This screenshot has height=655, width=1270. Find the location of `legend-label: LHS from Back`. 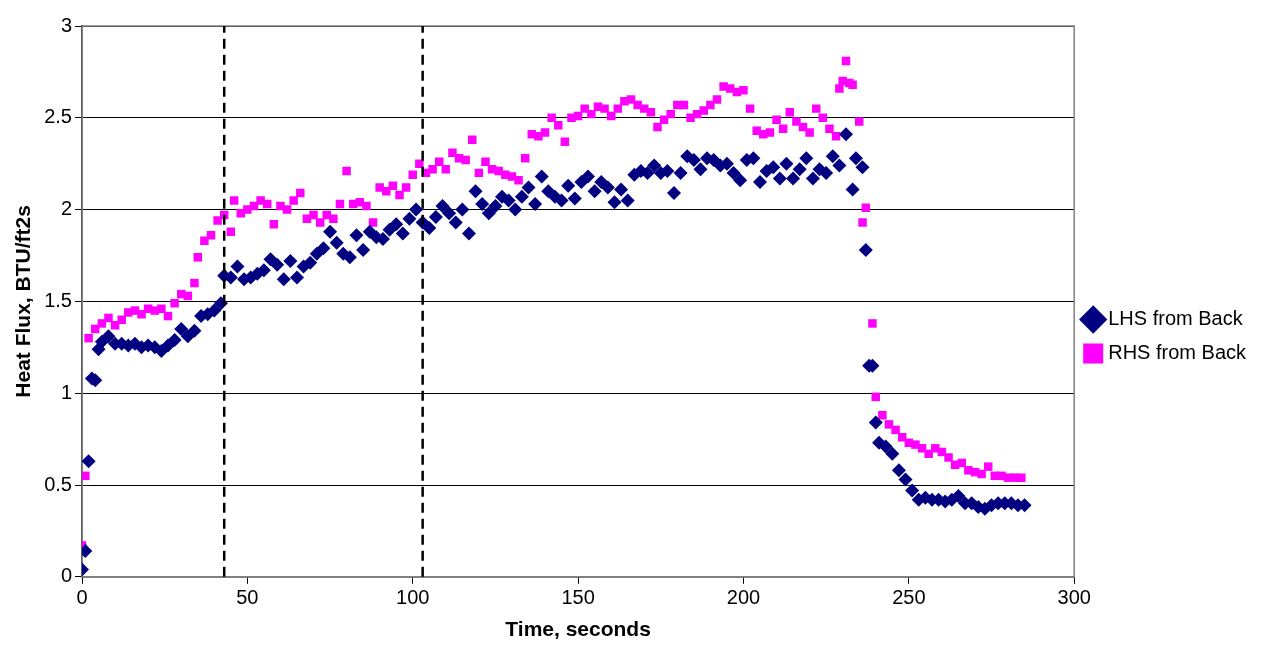

legend-label: LHS from Back is located at coordinates (1176, 318).